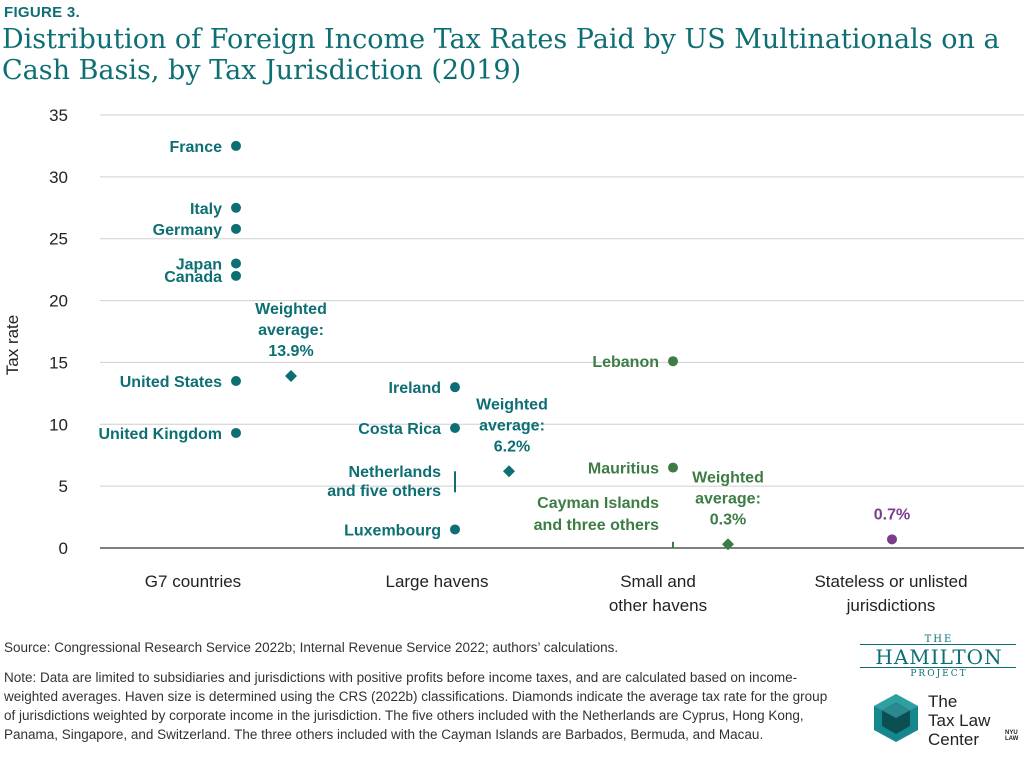 The width and height of the screenshot is (1024, 777). I want to click on hamilton-logo-rule, so click(938, 656).